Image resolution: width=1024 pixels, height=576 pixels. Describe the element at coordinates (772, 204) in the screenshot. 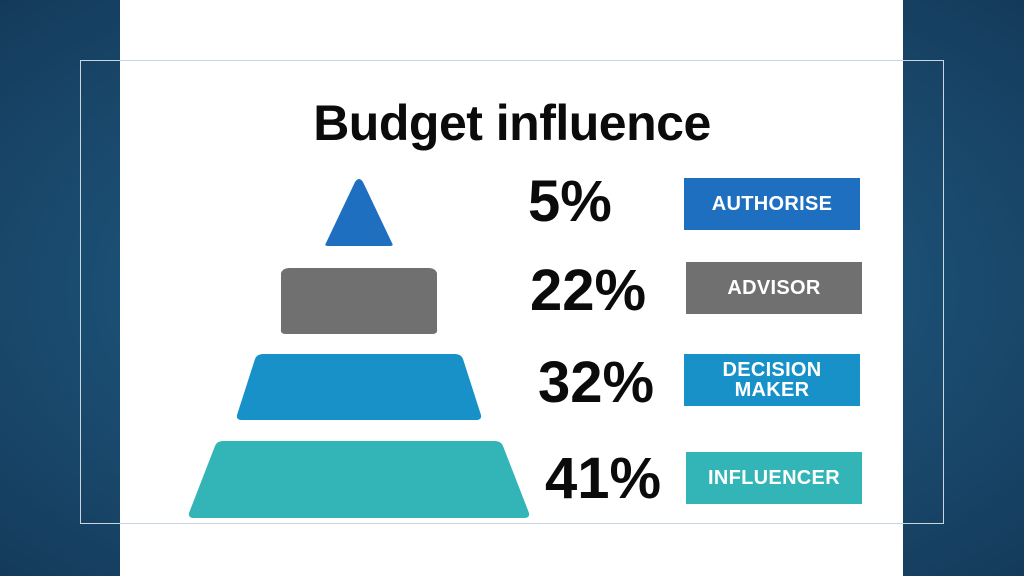

I see `category-label-authorise: AUTHORISE` at that location.